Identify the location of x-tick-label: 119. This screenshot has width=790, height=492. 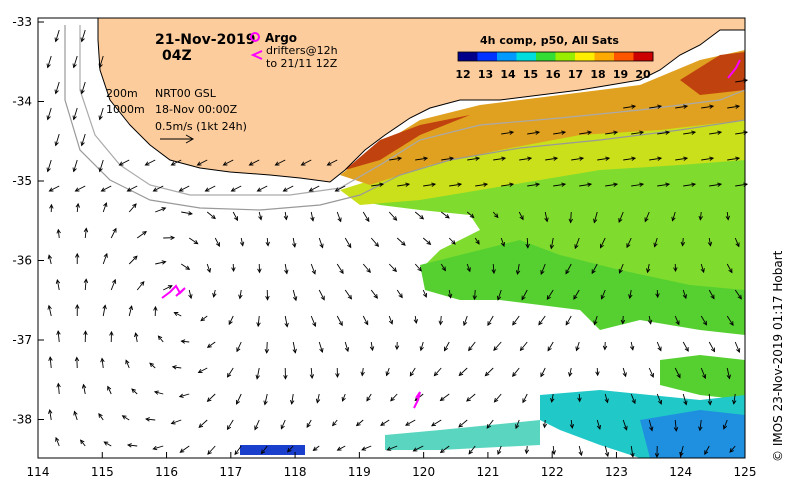
(359, 472).